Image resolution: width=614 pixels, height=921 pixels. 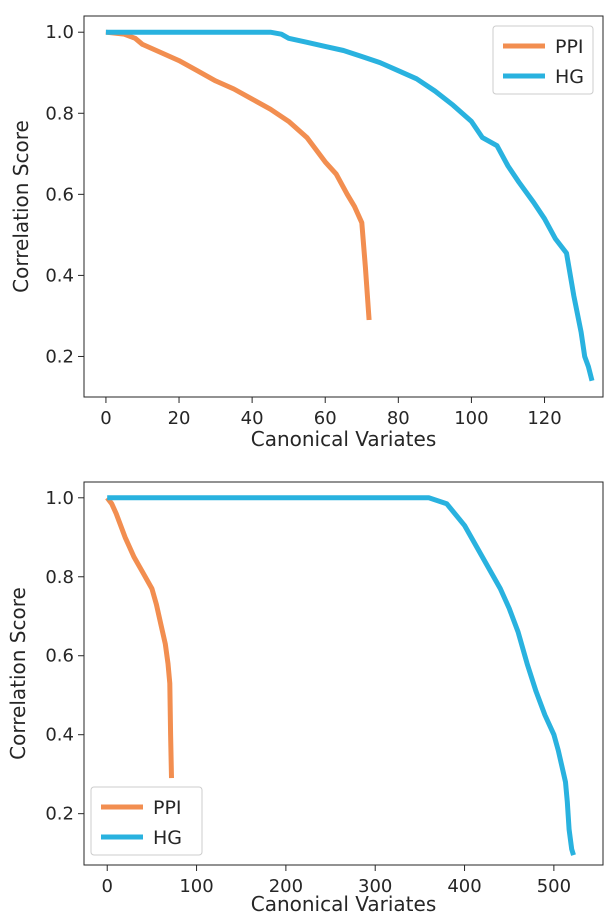 What do you see at coordinates (59, 275) in the screenshot?
I see `top-chart-y-tick-label: 0.4` at bounding box center [59, 275].